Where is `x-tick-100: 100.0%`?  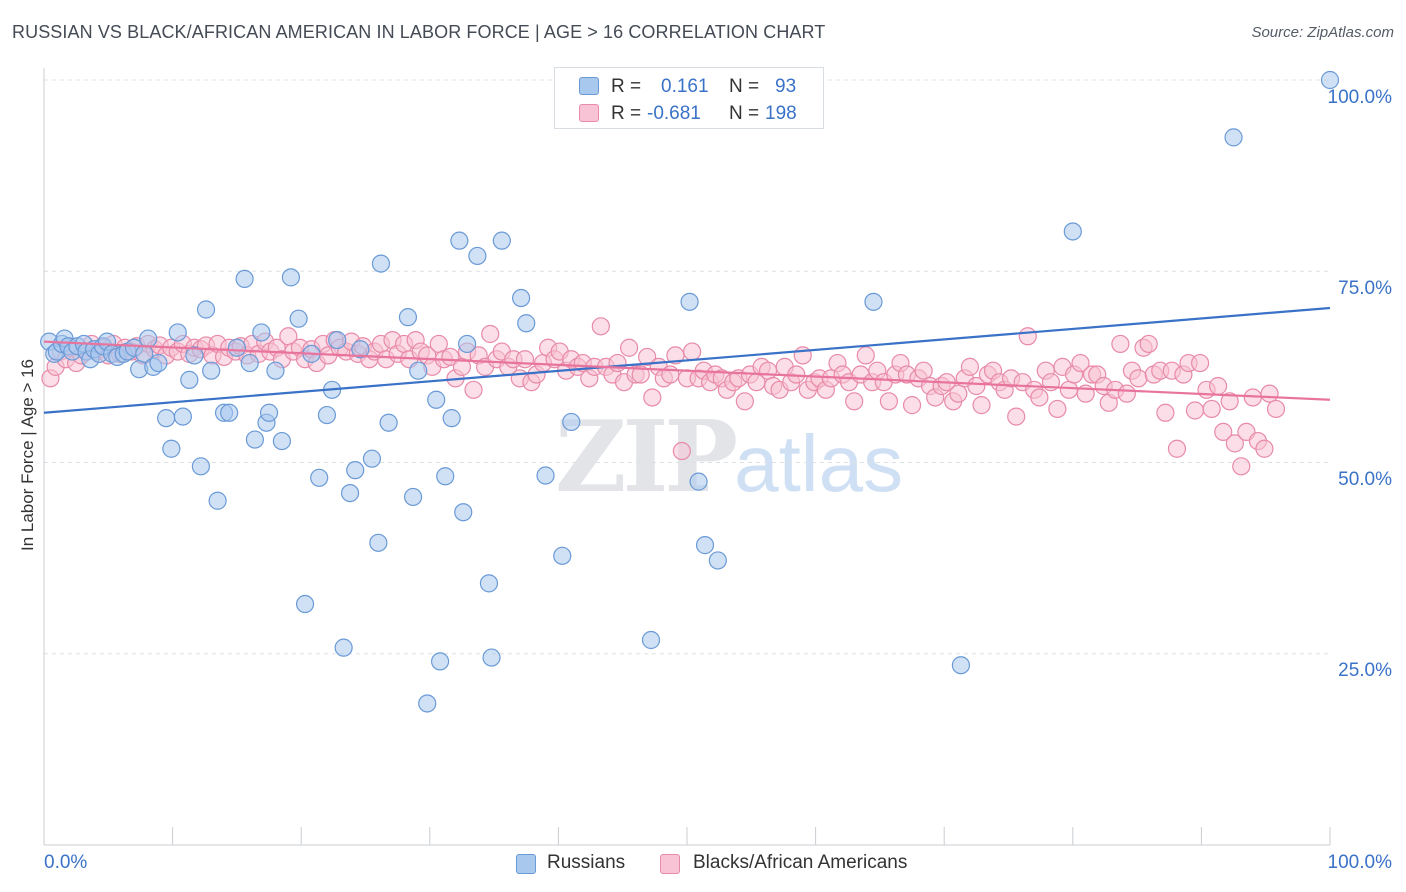 x-tick-100: 100.0% is located at coordinates (1359, 862).